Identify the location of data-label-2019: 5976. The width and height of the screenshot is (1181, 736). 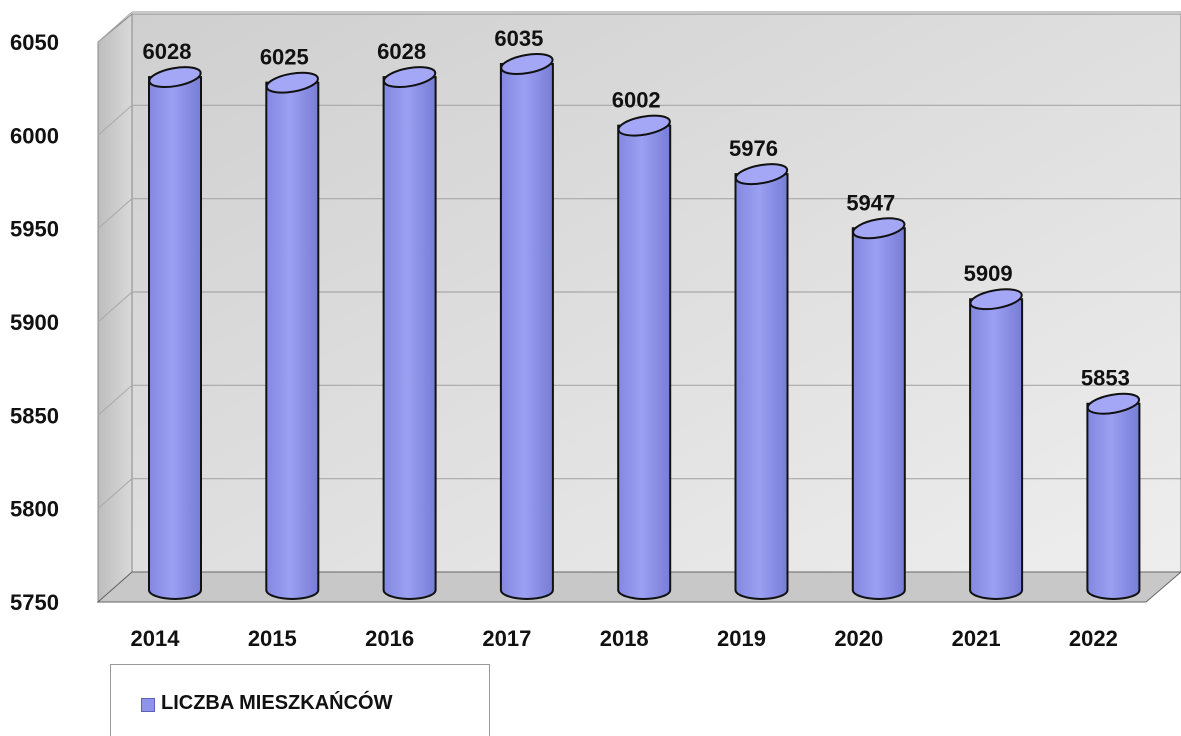
(753, 148).